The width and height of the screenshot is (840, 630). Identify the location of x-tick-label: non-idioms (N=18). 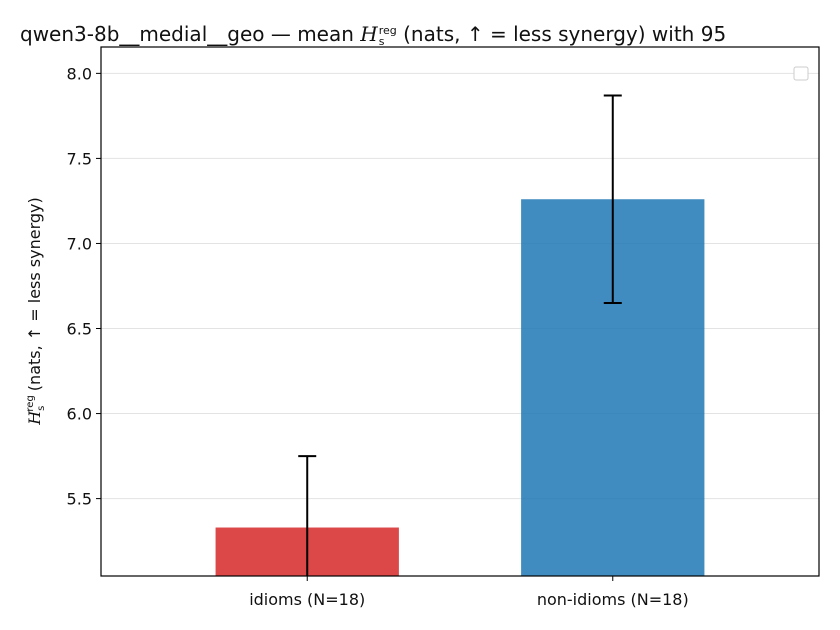
(613, 599).